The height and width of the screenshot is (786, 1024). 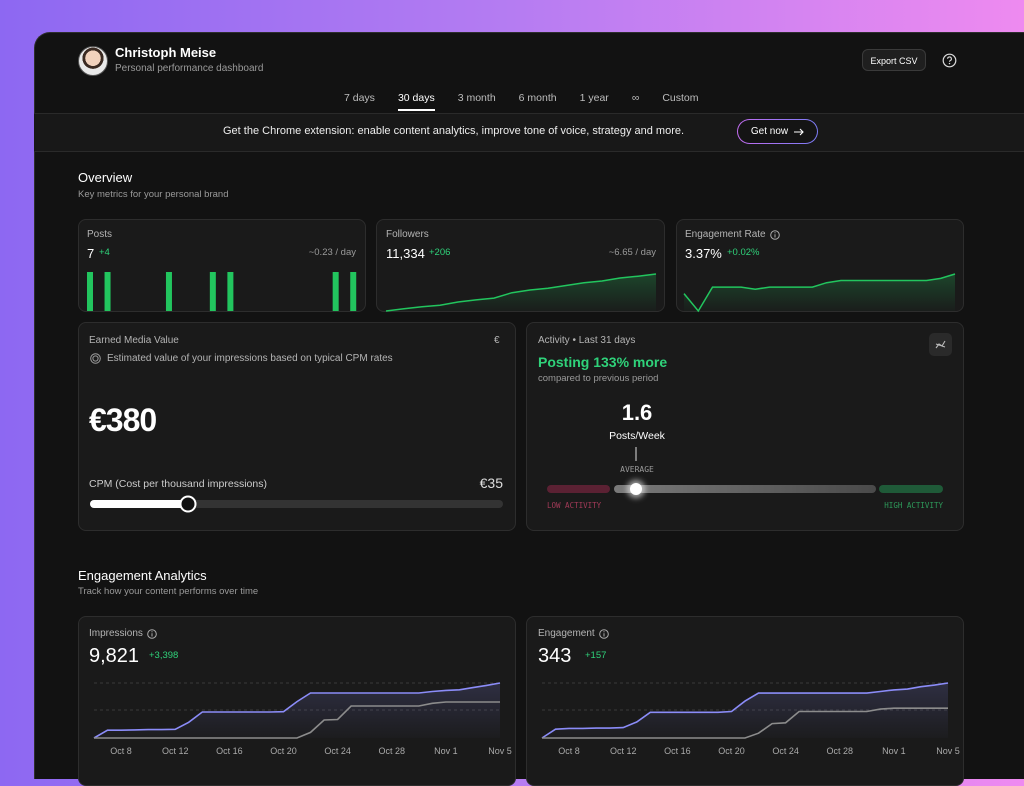 What do you see at coordinates (555, 656) in the screenshot?
I see `card-value: 343` at bounding box center [555, 656].